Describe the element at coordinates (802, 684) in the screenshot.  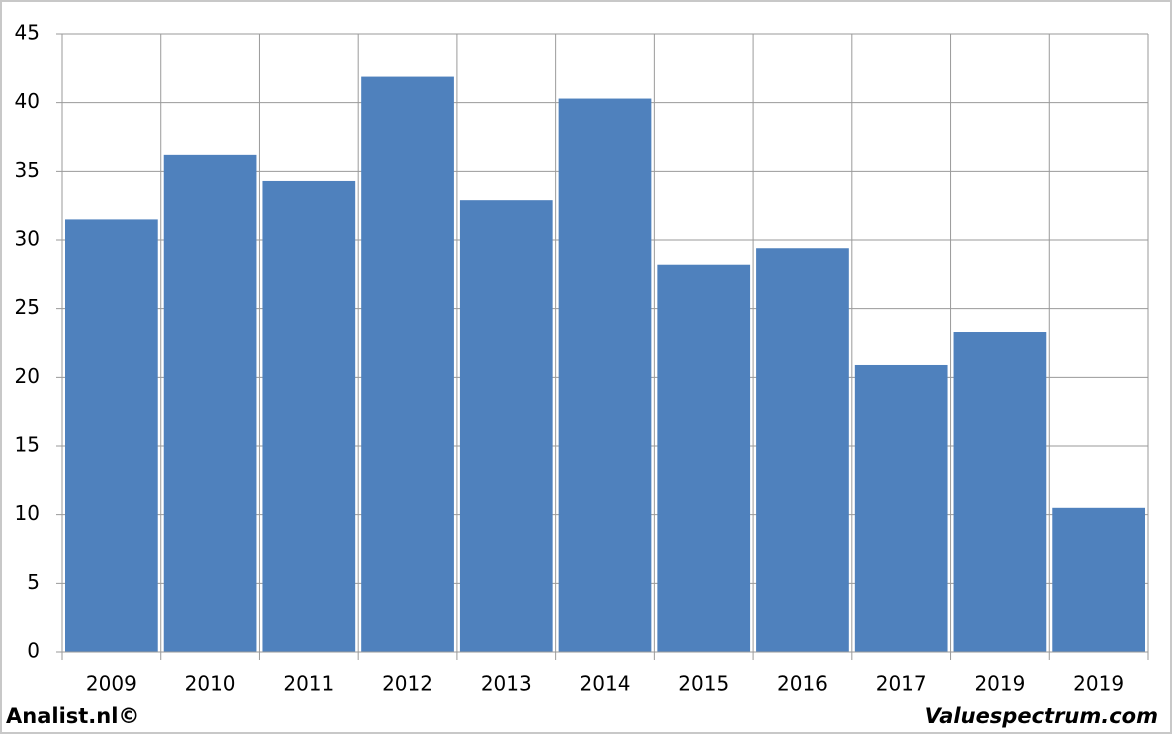
I see `x-tick-label: 2016` at that location.